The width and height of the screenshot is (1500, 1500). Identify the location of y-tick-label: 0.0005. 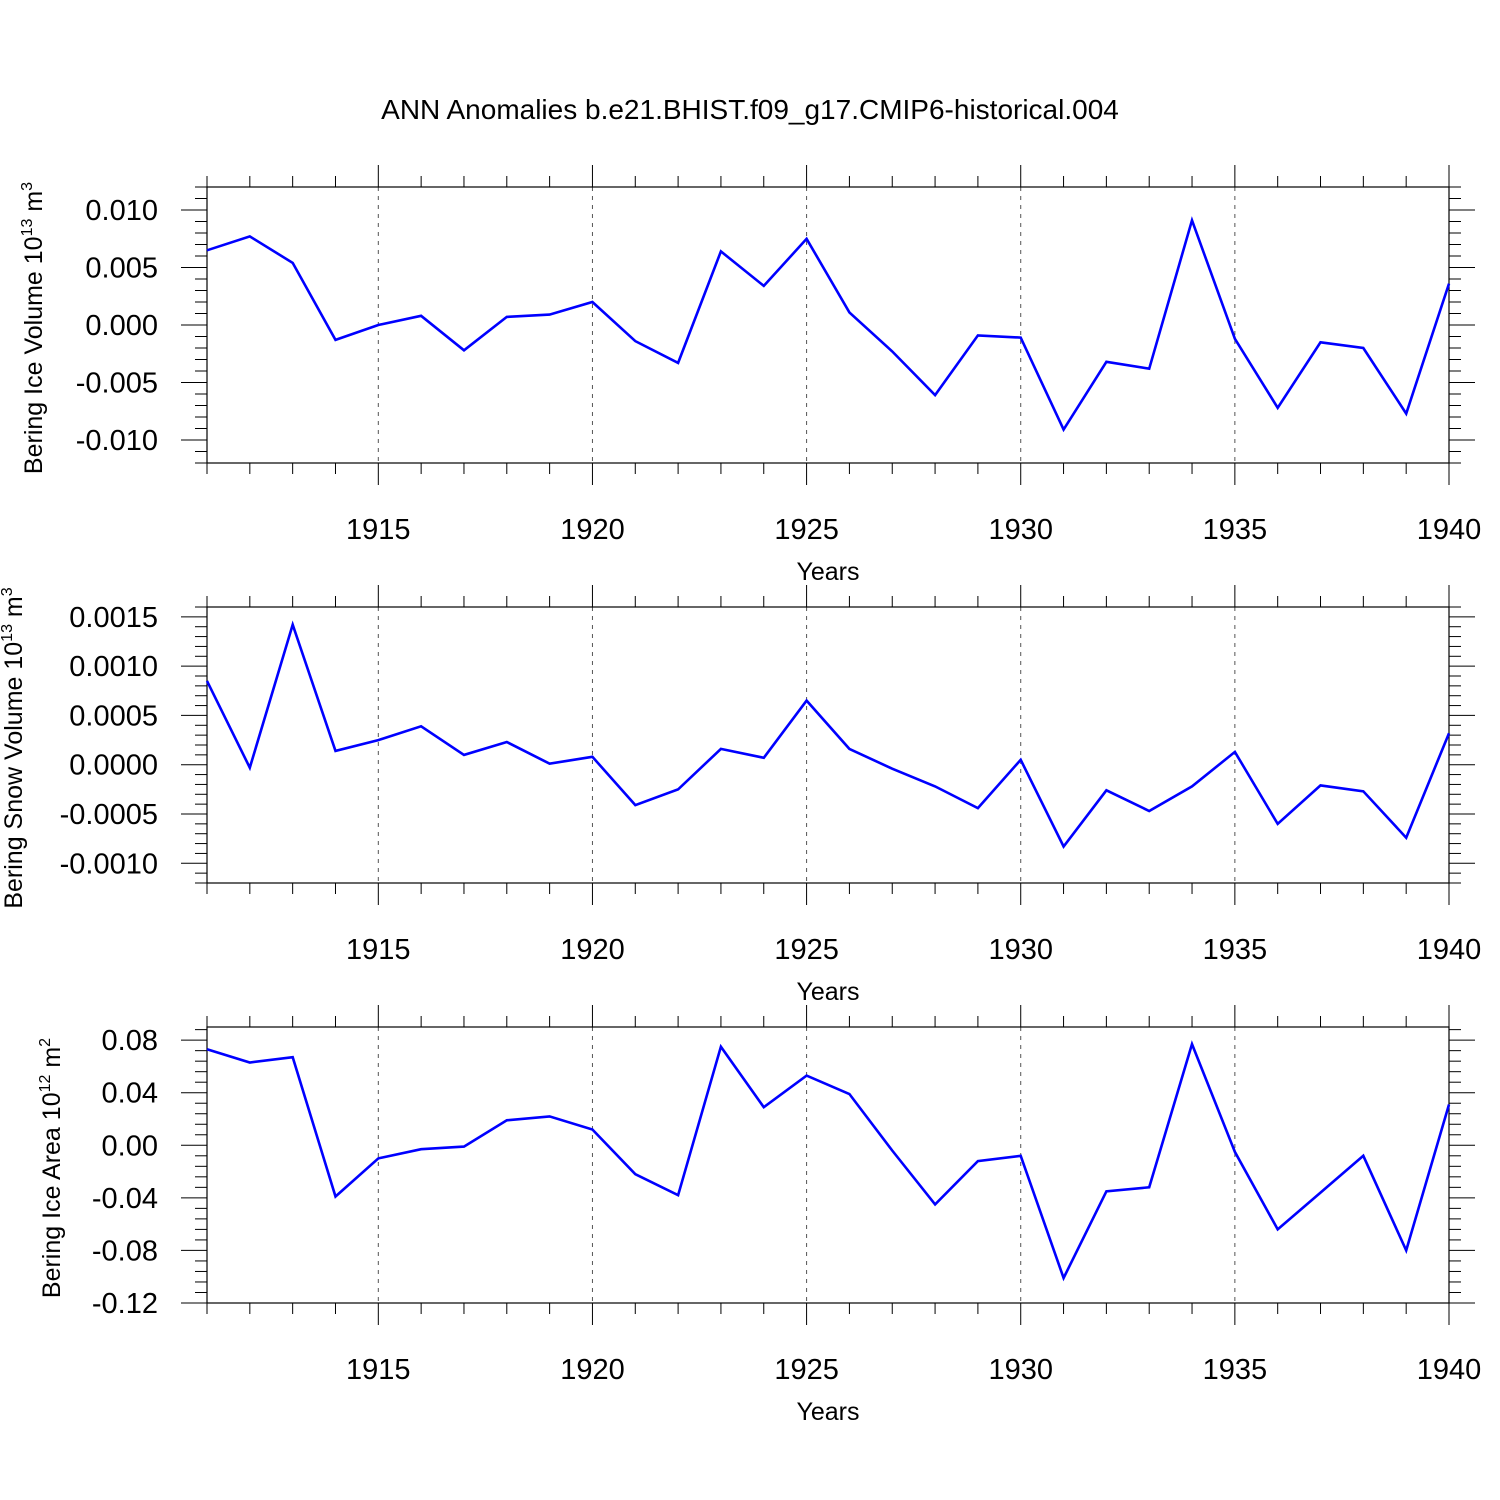
(113, 716).